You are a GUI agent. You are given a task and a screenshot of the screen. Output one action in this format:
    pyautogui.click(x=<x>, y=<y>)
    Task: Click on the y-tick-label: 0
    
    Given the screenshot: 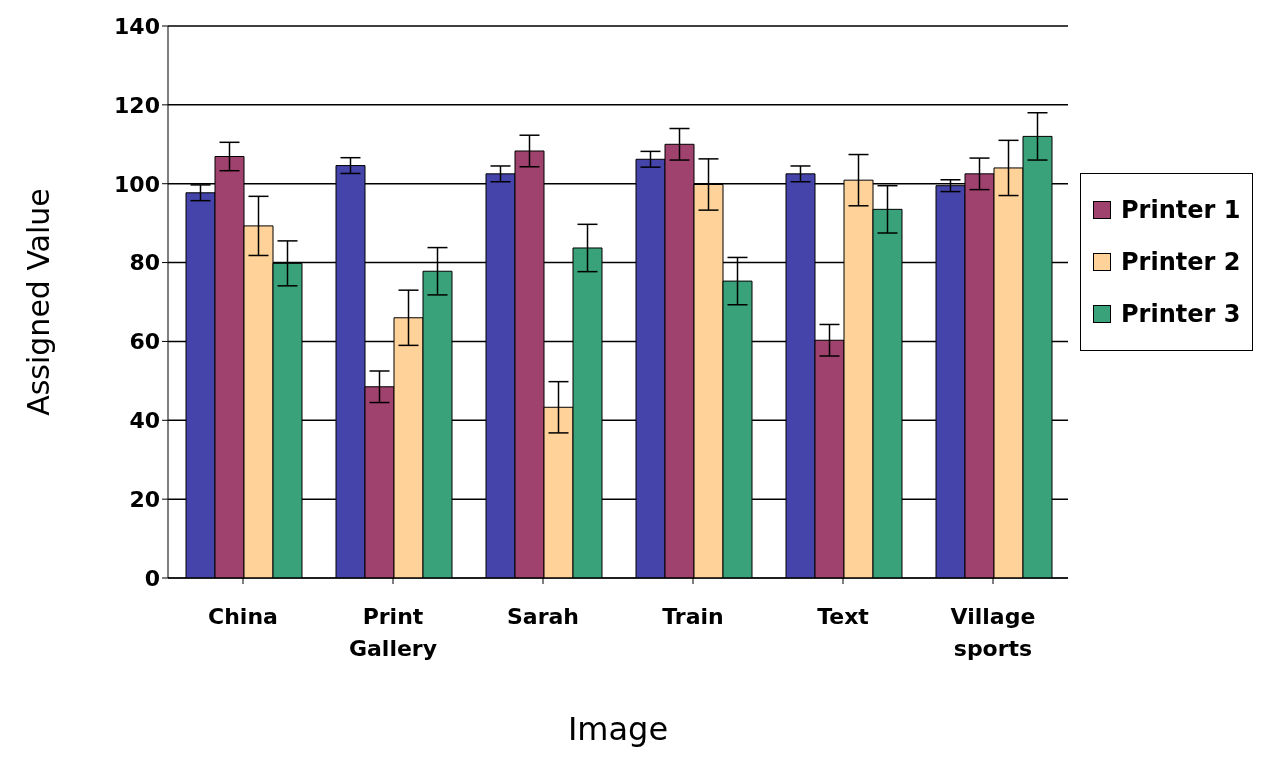 What is the action you would take?
    pyautogui.click(x=152, y=578)
    